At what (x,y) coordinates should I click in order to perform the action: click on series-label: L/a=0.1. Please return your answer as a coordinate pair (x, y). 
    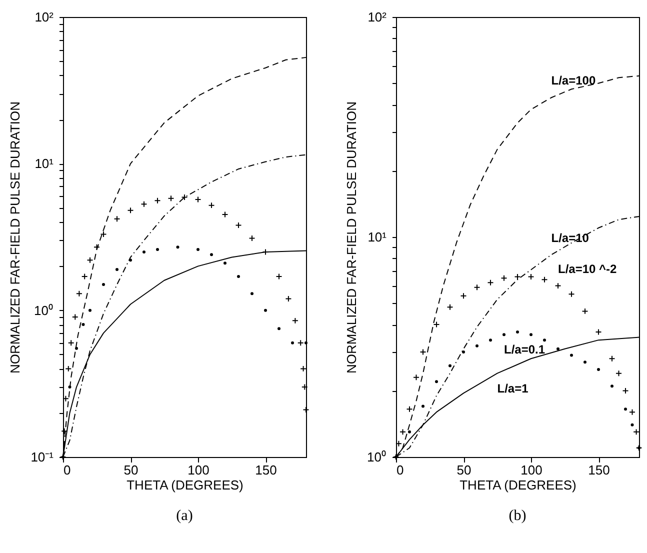
    Looking at the image, I should click on (525, 349).